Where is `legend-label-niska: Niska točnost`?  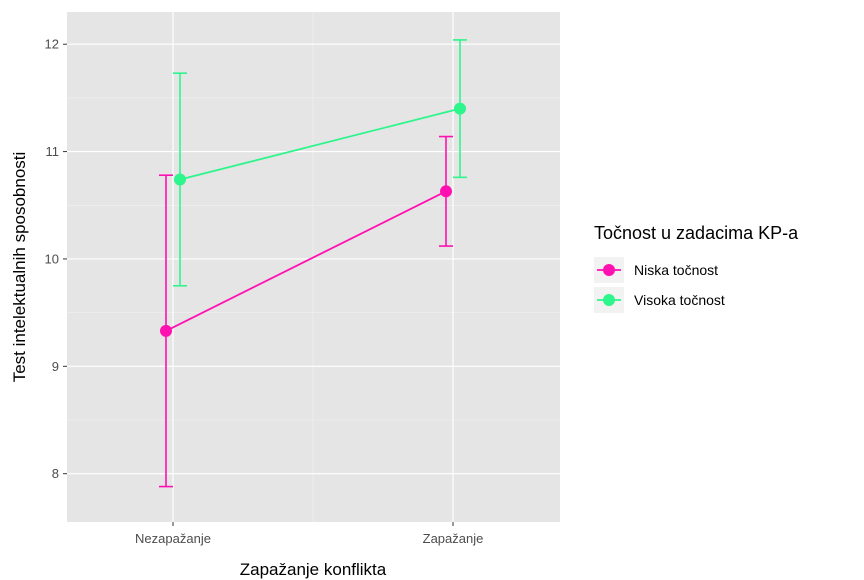 legend-label-niska: Niska točnost is located at coordinates (676, 270).